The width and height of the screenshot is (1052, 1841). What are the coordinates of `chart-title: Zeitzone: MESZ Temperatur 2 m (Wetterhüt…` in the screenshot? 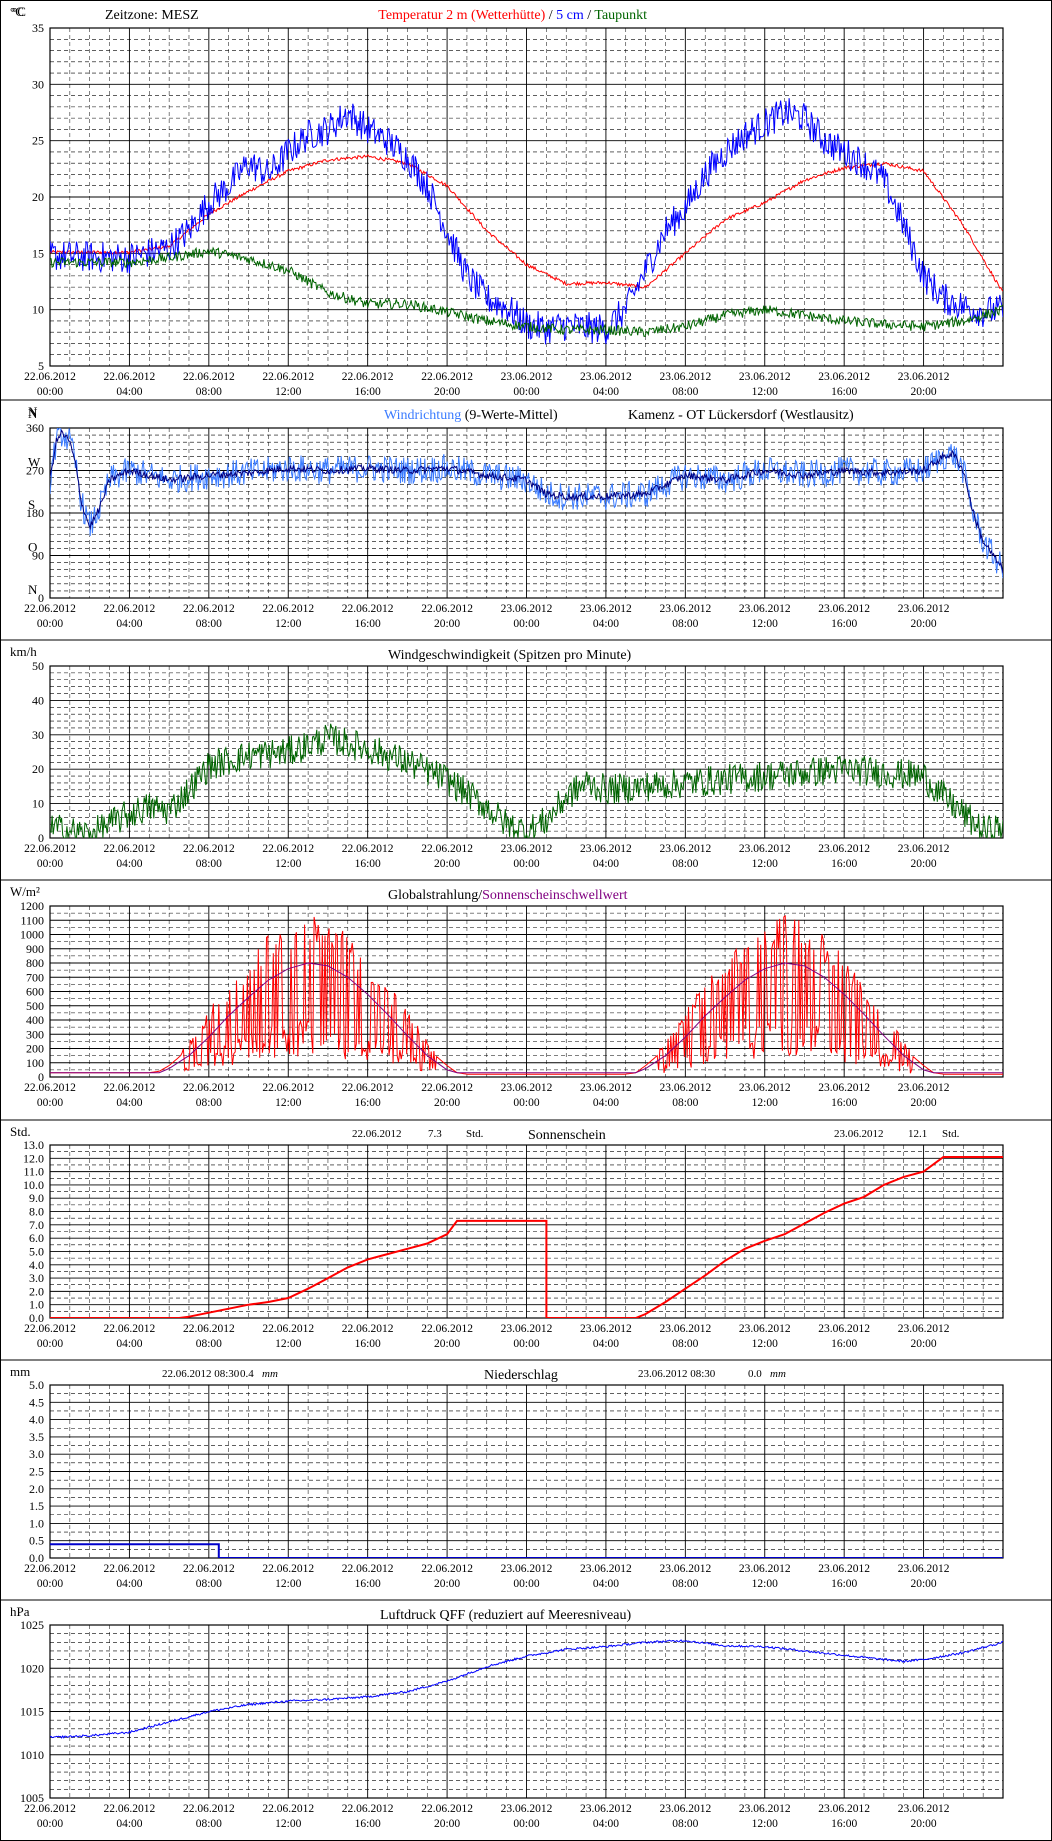 It's located at (376, 15).